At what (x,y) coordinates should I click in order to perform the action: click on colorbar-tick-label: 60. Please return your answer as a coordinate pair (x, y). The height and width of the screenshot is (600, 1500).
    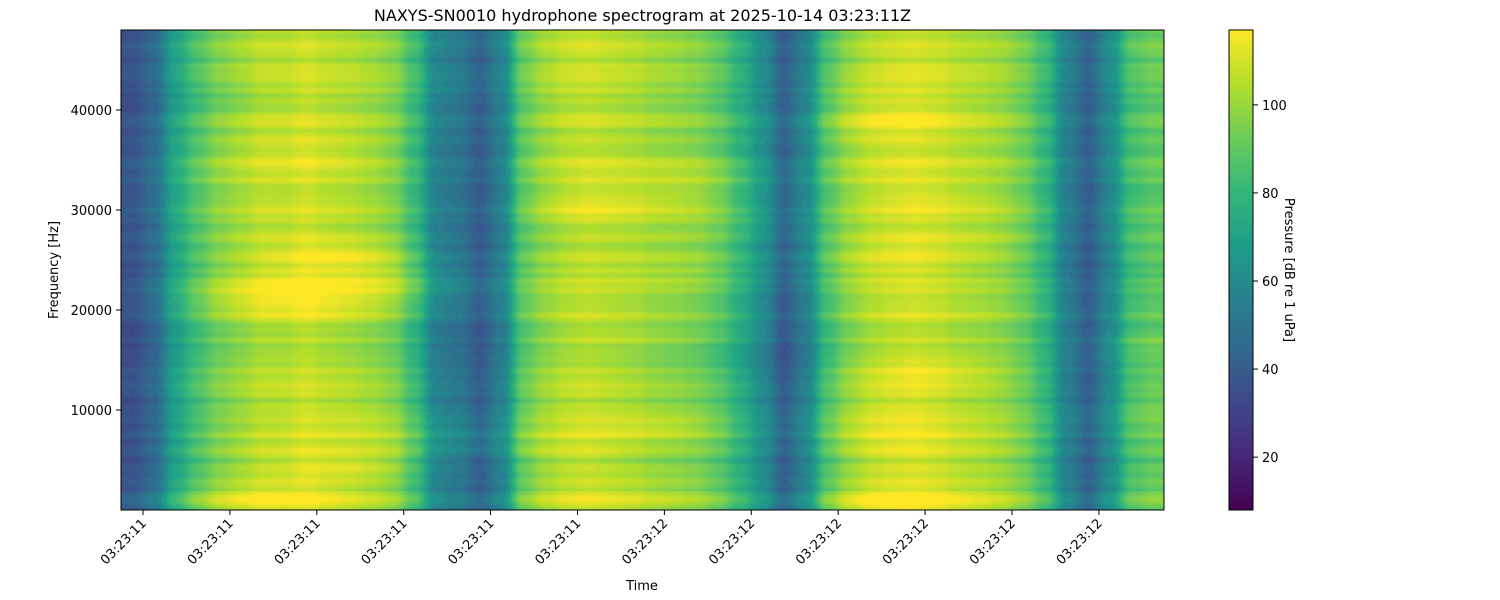
    Looking at the image, I should click on (1270, 282).